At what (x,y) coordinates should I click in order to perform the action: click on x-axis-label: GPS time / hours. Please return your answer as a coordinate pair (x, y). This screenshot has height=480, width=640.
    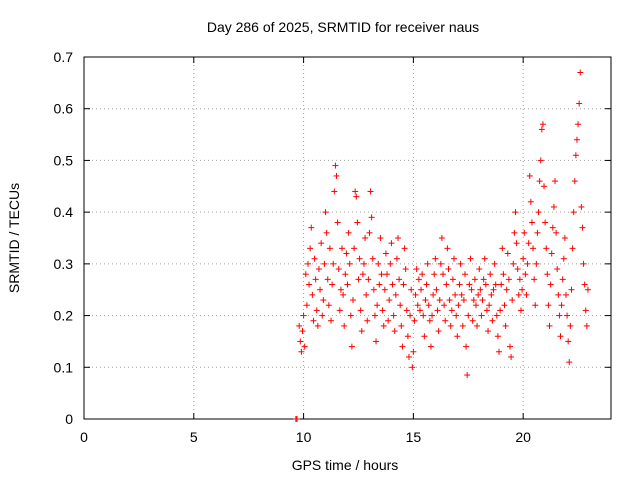
    Looking at the image, I should click on (345, 465).